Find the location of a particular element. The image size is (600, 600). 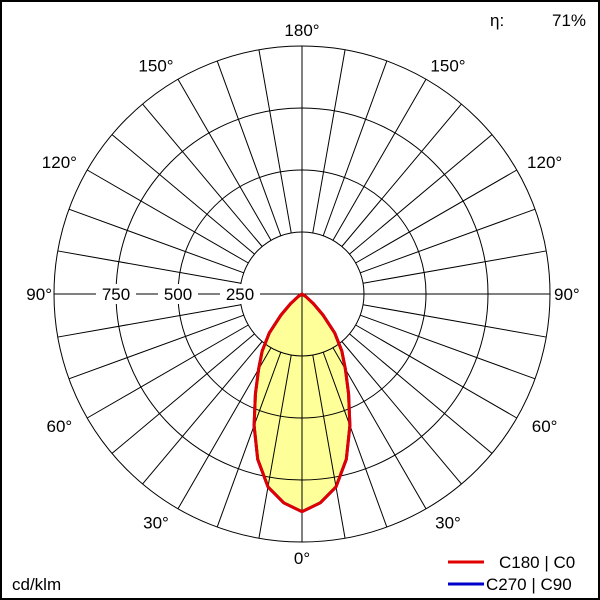

radial-tick-label: 250 is located at coordinates (240, 294).